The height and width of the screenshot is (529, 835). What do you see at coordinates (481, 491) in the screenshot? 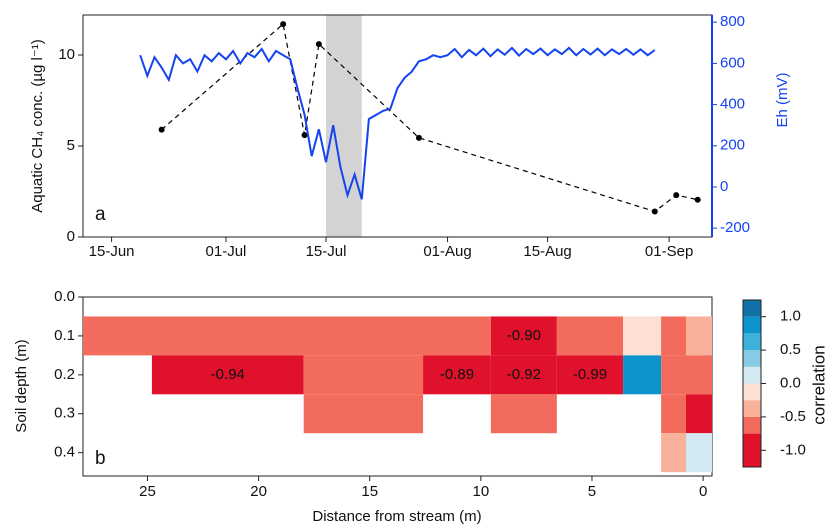
I see `x-tick-label: 10` at bounding box center [481, 491].